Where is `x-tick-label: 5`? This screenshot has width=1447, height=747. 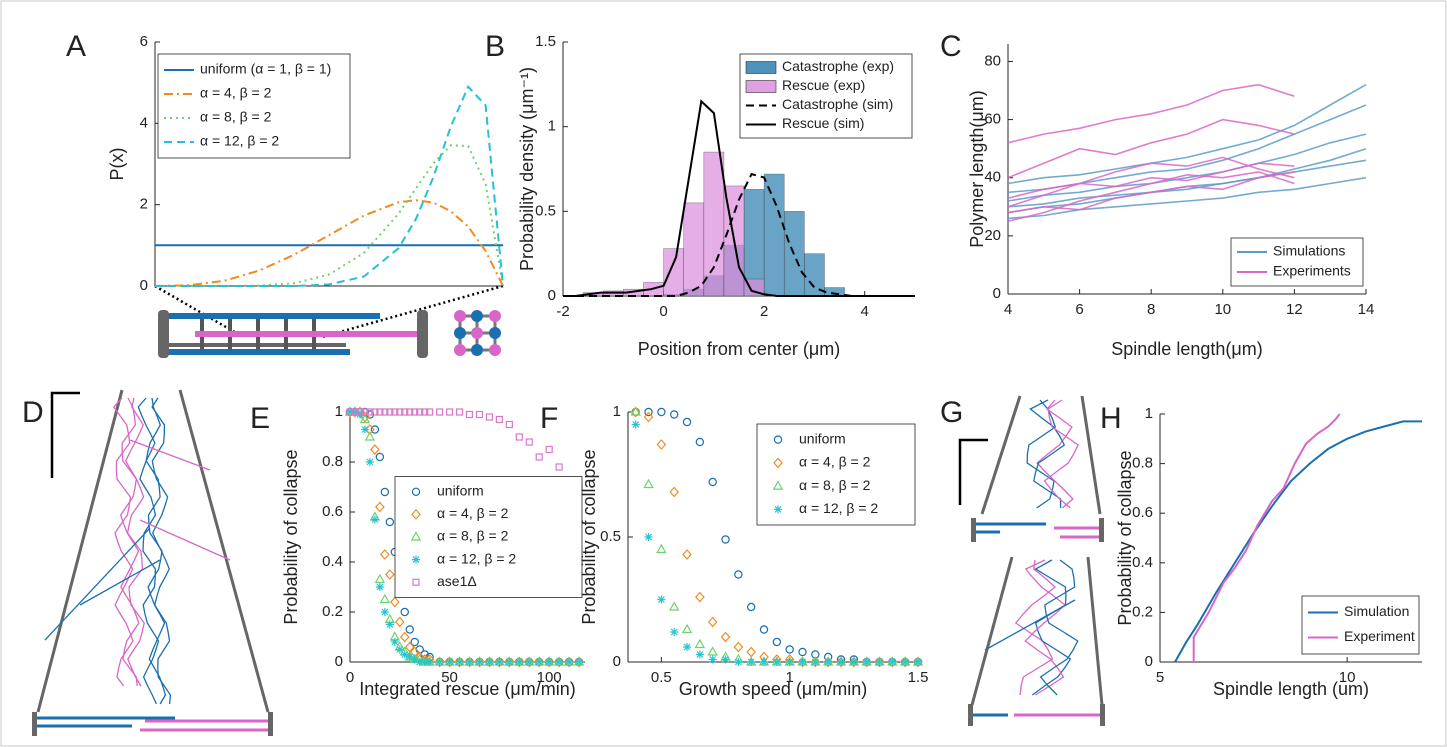 x-tick-label: 5 is located at coordinates (1160, 677).